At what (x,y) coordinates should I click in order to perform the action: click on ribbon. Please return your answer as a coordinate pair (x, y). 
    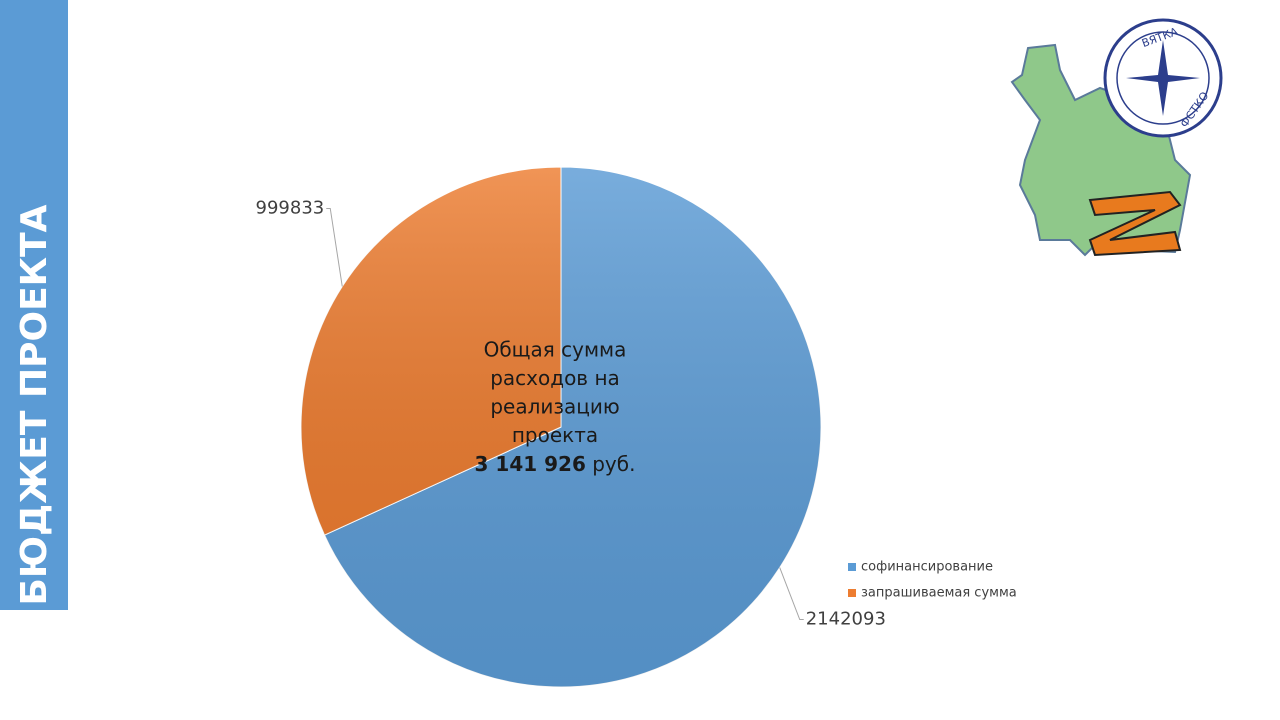
    Looking at the image, I should click on (1135, 223).